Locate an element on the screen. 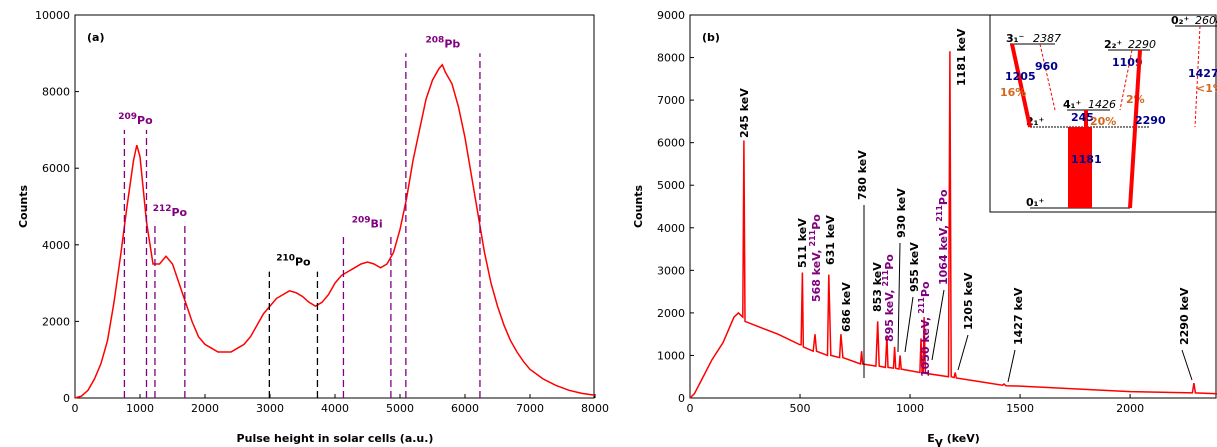 Image resolution: width=1217 pixels, height=447 pixels. peak-label: 511 keV is located at coordinates (802, 243).